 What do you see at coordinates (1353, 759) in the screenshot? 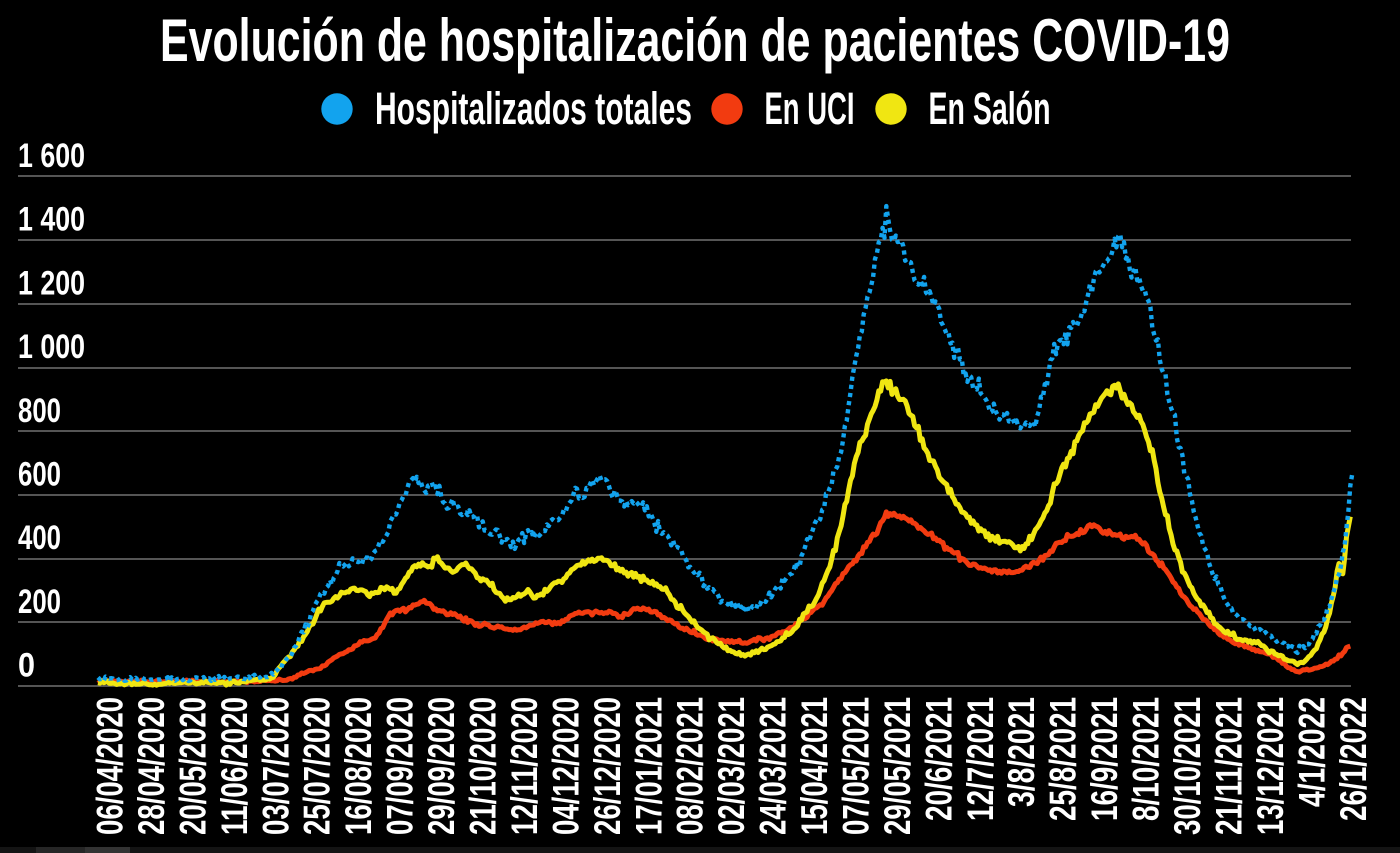
I see `svg-text: 26/1/2022` at bounding box center [1353, 759].